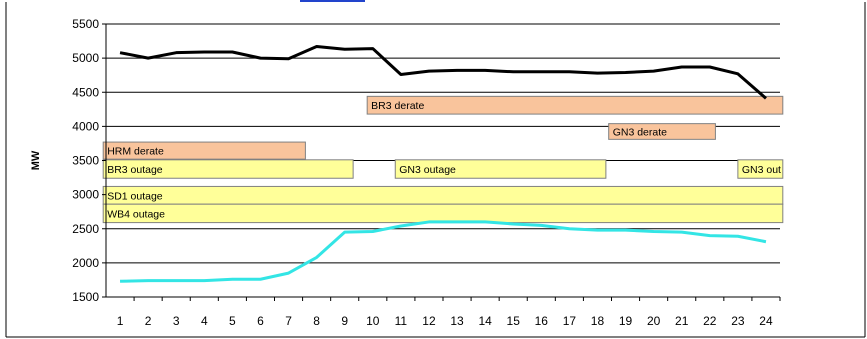 This screenshot has width=867, height=339. Describe the element at coordinates (654, 321) in the screenshot. I see `x-tick-label: 20` at that location.